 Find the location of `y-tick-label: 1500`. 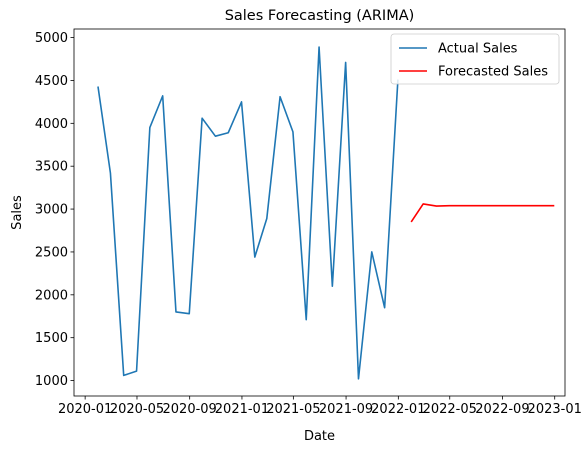

y-tick-label: 1500 is located at coordinates (51, 338).